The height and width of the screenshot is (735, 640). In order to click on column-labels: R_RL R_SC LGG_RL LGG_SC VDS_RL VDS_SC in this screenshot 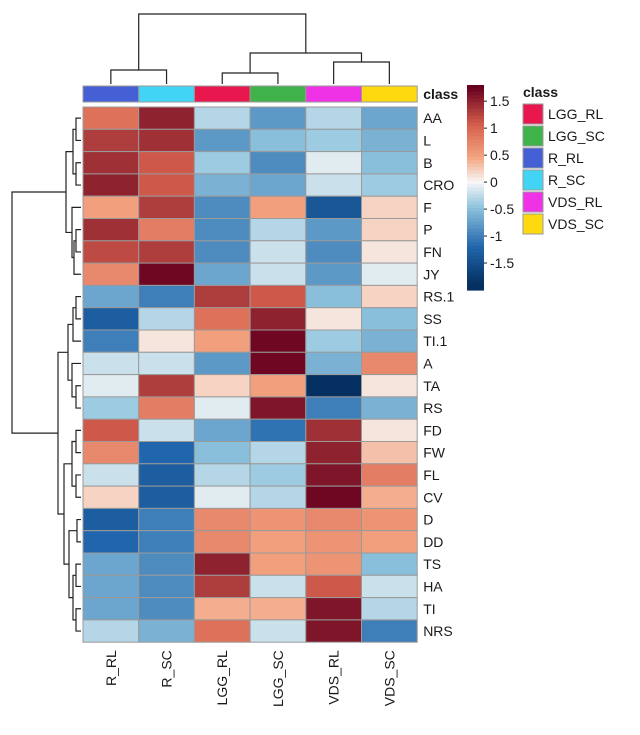, I will do `click(250, 678)`.